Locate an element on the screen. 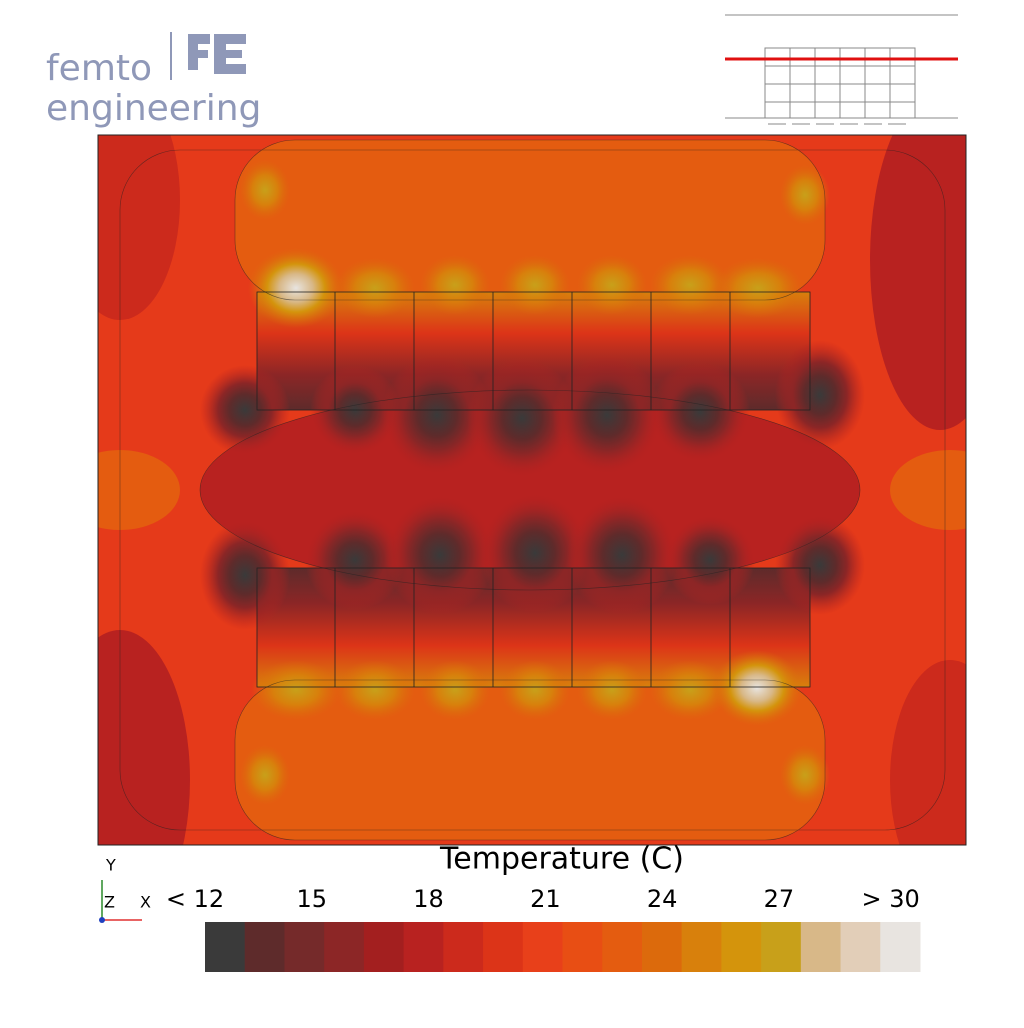  logo-text: femto is located at coordinates (99, 68).